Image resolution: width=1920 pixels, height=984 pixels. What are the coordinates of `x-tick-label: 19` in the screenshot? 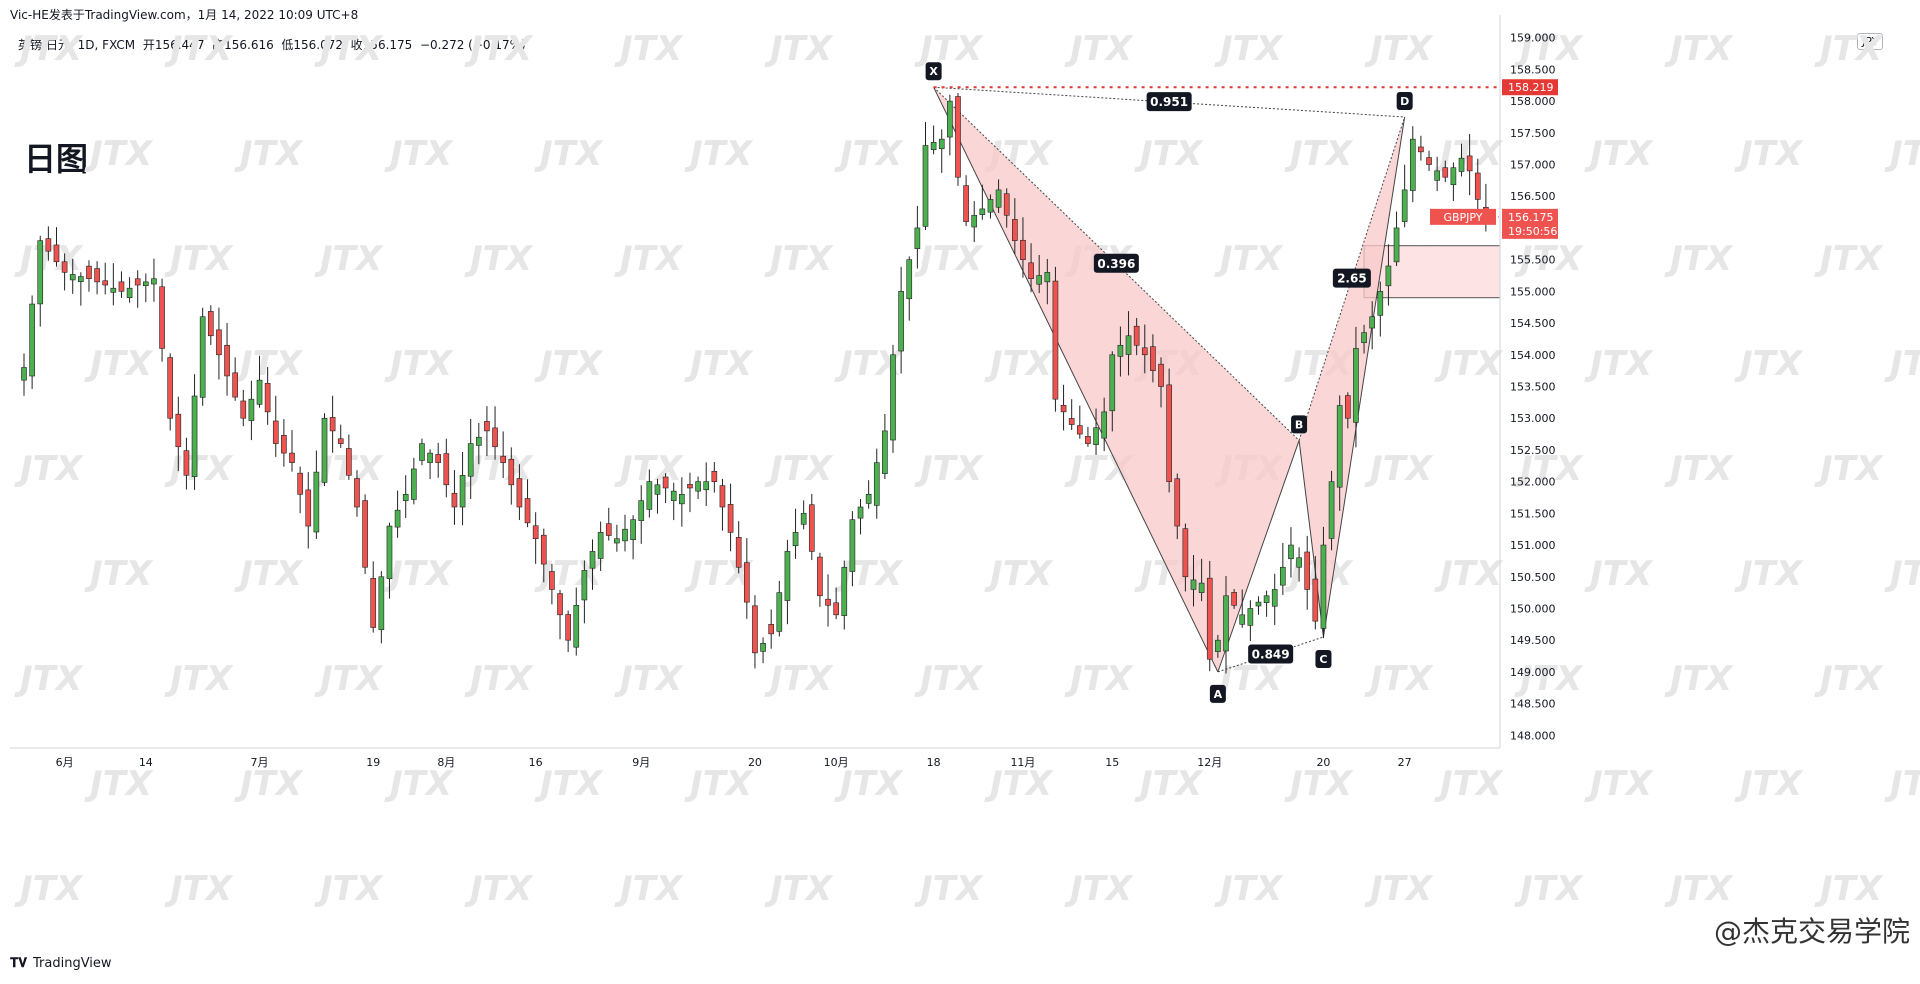 It's located at (373, 762).